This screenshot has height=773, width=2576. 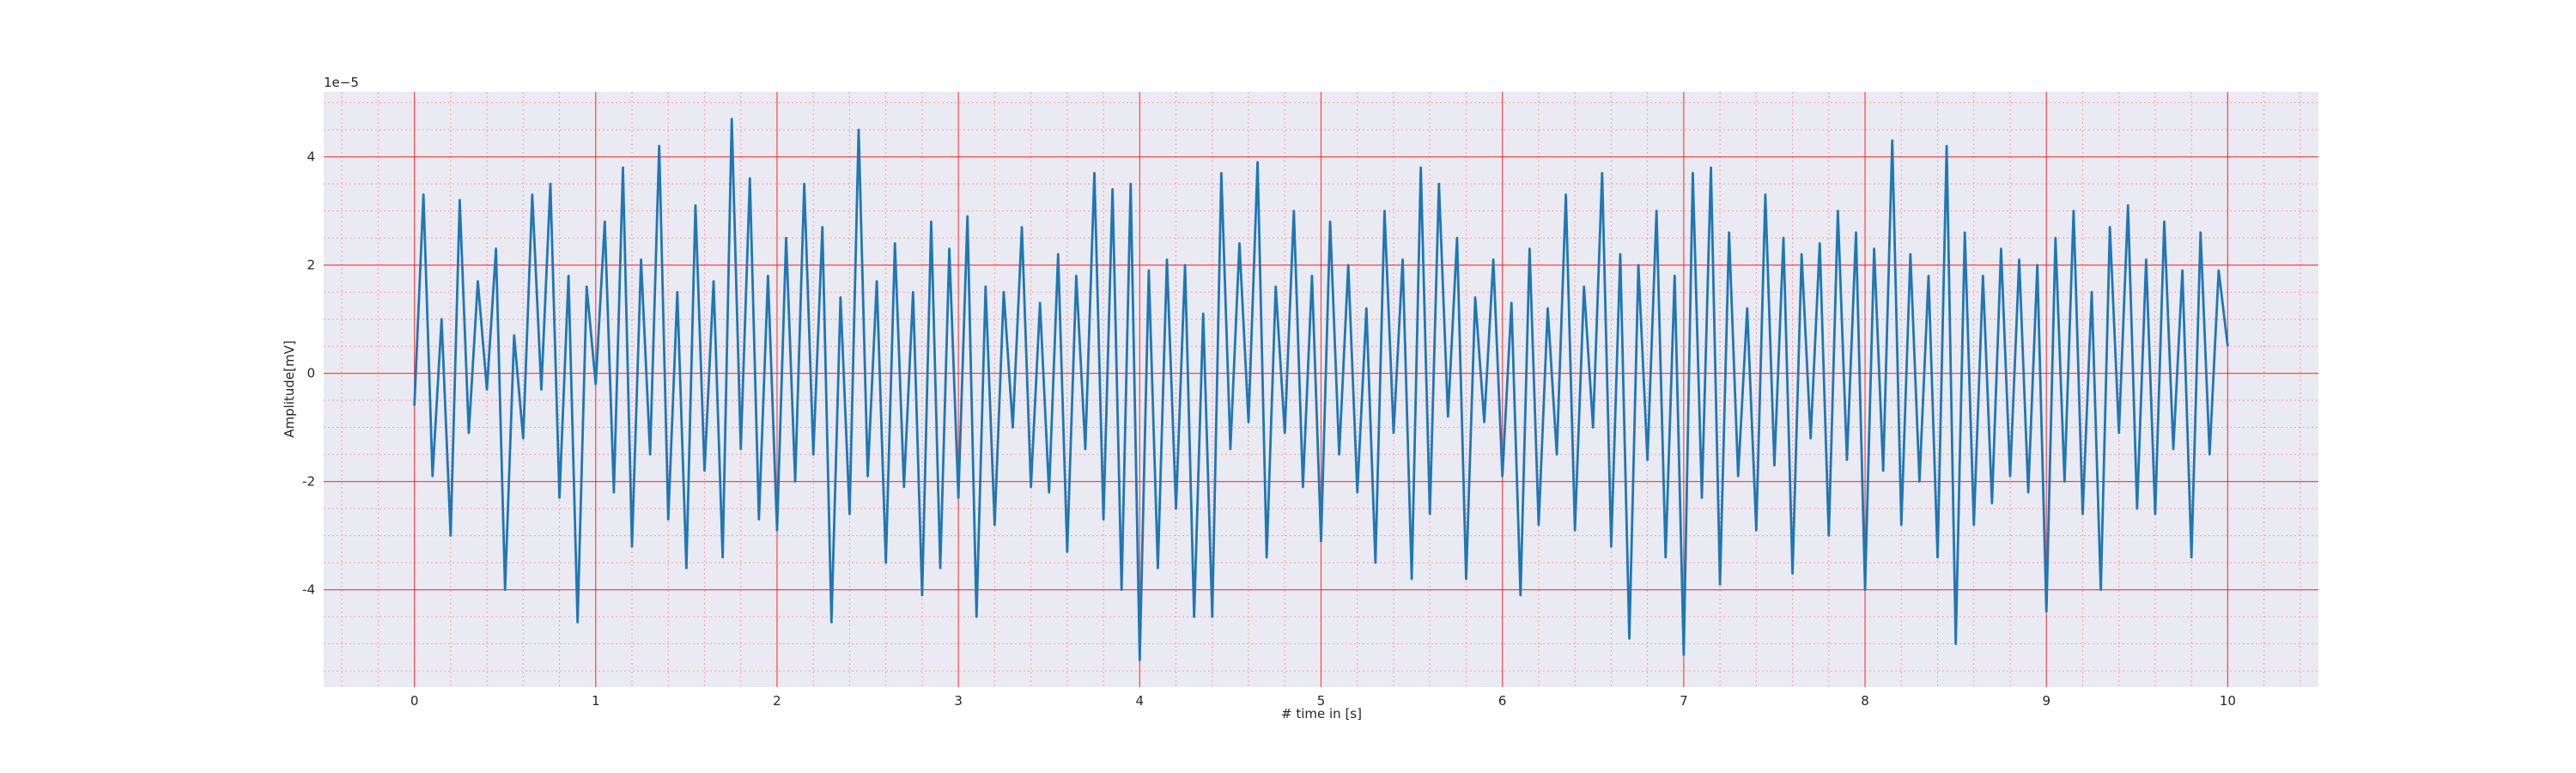 What do you see at coordinates (1321, 701) in the screenshot?
I see `x-tick-label: 5` at bounding box center [1321, 701].